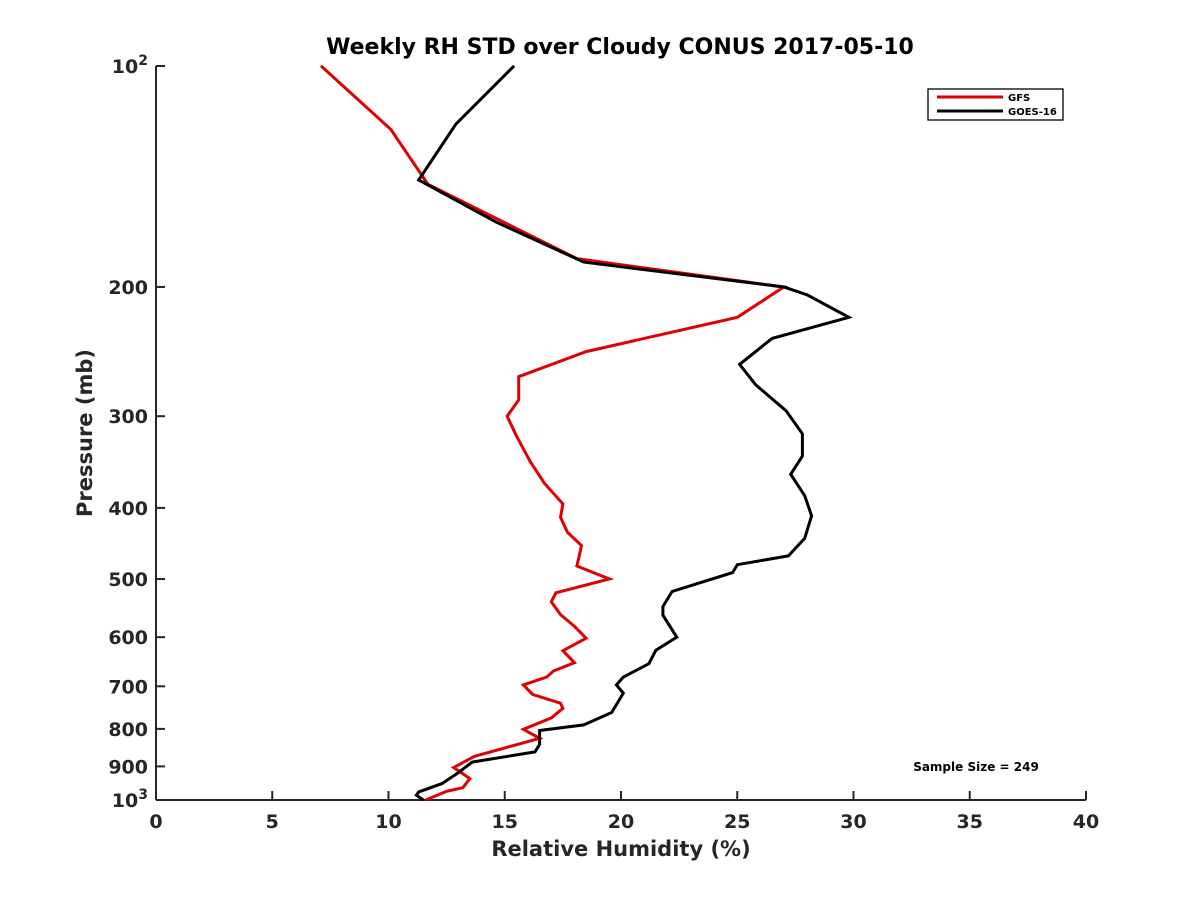  I want to click on x-axis-label: Relative Humidity (%), so click(620, 849).